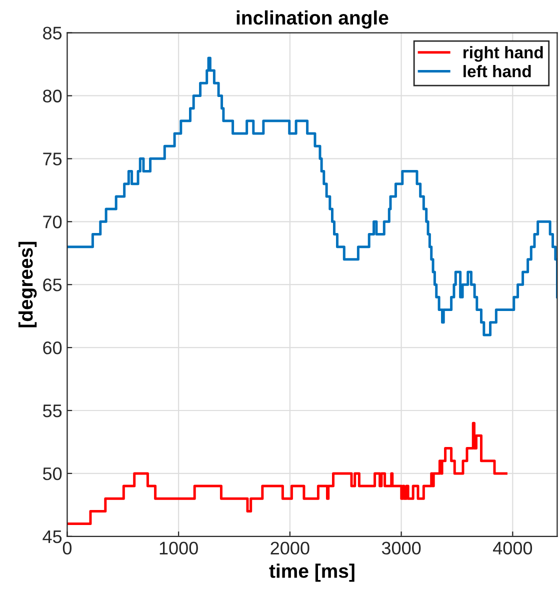 This screenshot has height=596, width=560. What do you see at coordinates (497, 71) in the screenshot?
I see `legend-label: left hand` at bounding box center [497, 71].